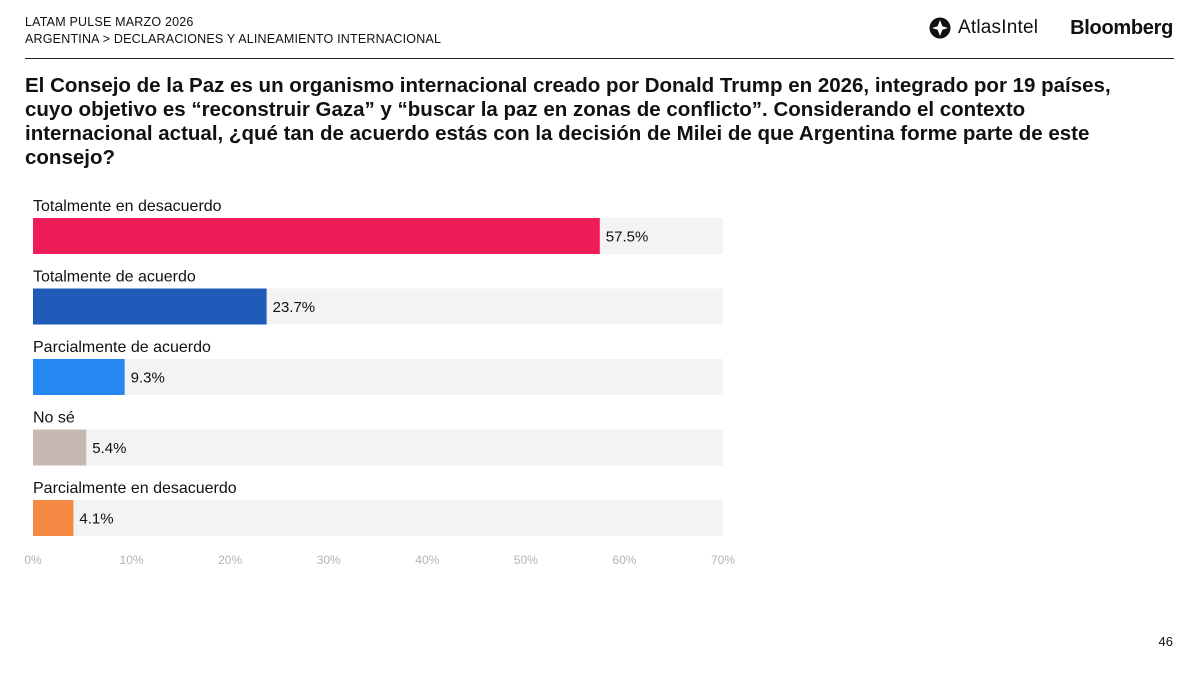 The width and height of the screenshot is (1200, 675). I want to click on x-tick-label: 10%, so click(132, 560).